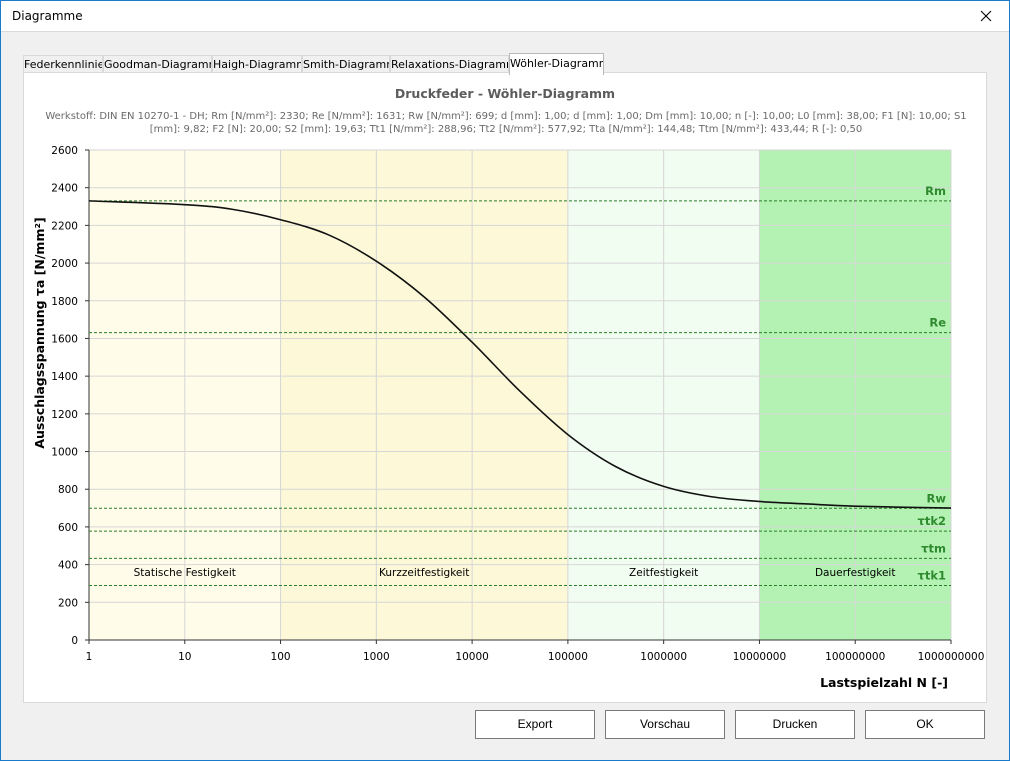 This screenshot has height=761, width=1010. What do you see at coordinates (471, 657) in the screenshot?
I see `x-tick-label: 10000` at bounding box center [471, 657].